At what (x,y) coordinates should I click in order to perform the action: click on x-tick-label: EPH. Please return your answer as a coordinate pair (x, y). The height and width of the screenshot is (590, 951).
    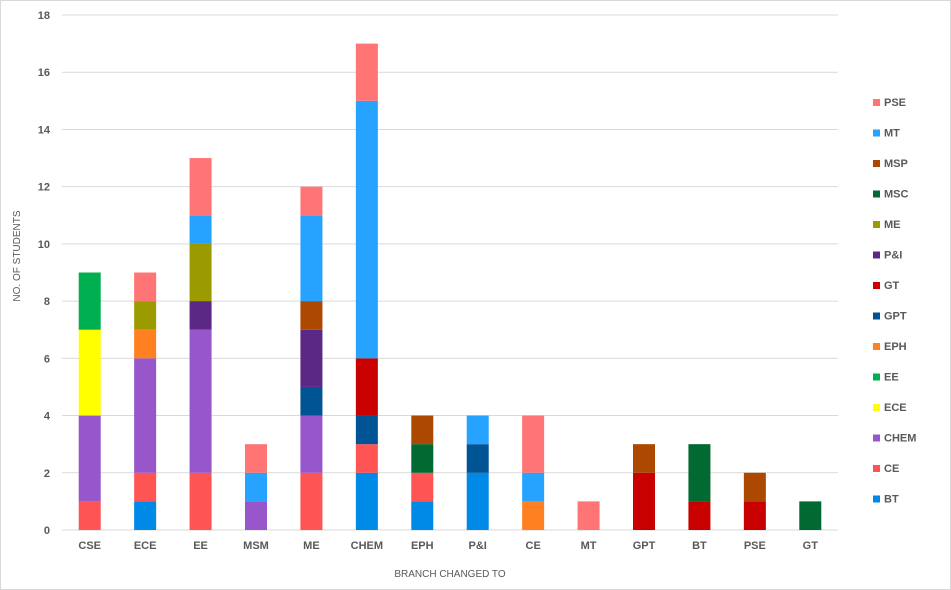
    Looking at the image, I should click on (422, 546).